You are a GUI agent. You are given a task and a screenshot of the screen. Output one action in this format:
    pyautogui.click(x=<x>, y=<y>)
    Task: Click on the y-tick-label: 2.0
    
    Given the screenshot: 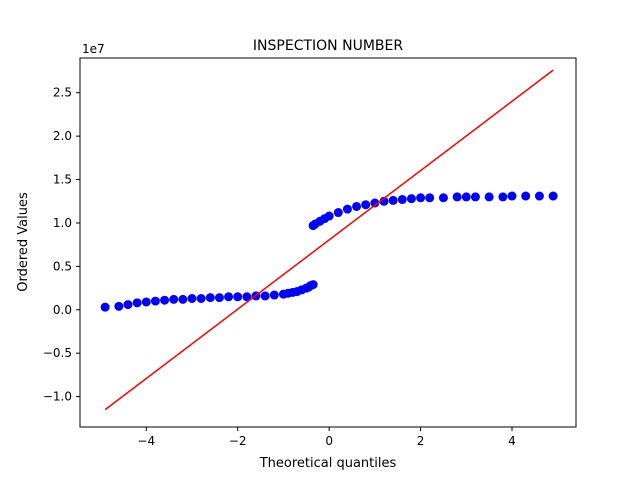 What is the action you would take?
    pyautogui.click(x=62, y=136)
    